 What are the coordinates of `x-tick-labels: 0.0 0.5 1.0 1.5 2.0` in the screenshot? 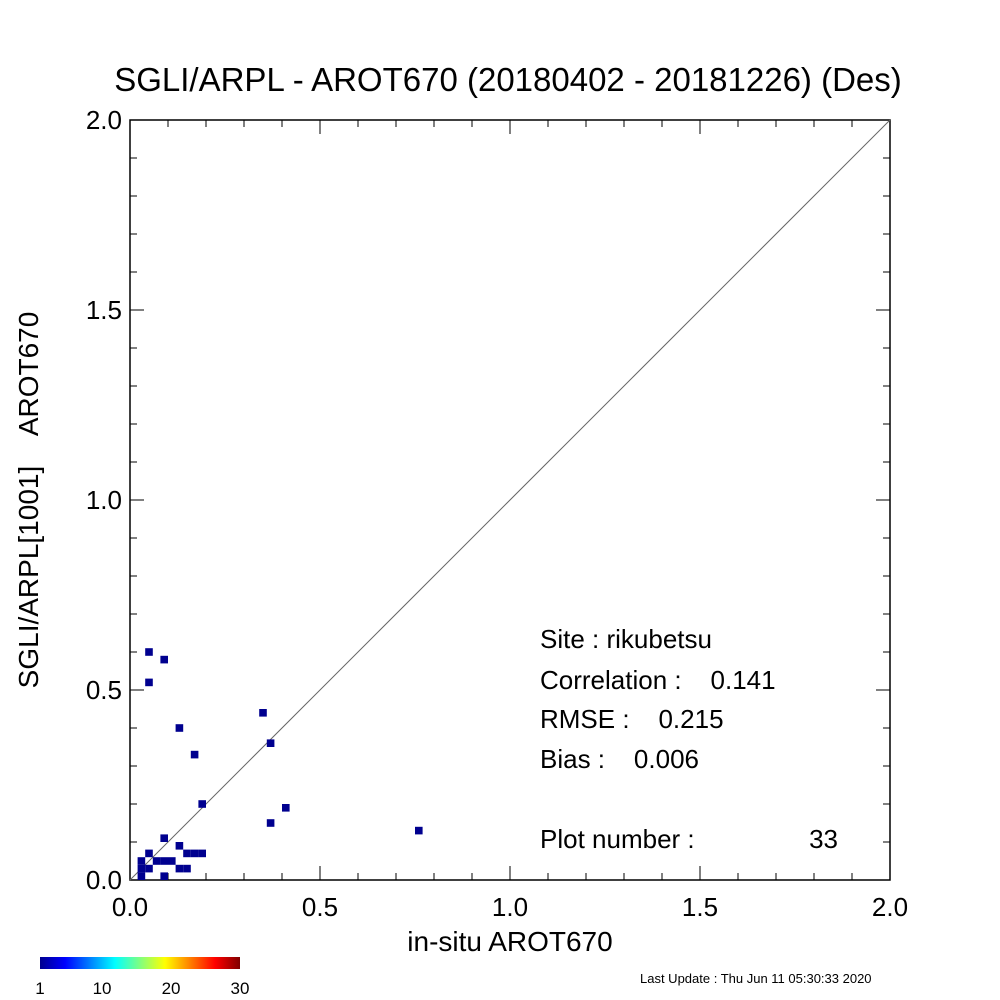 It's located at (510, 907).